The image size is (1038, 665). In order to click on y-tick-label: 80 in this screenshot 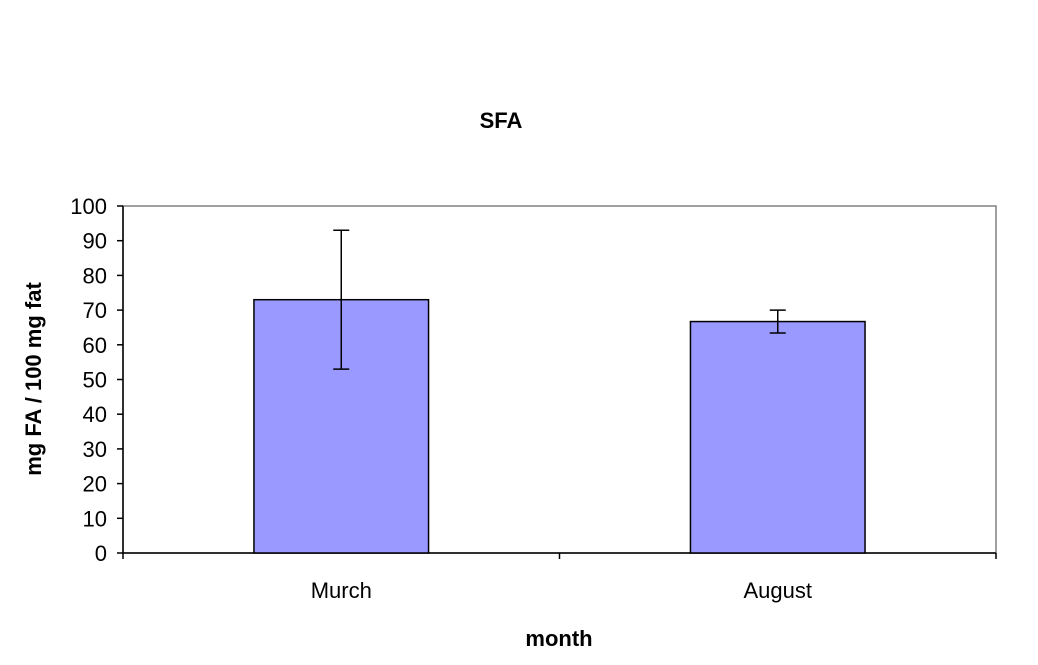, I will do `click(95, 275)`.